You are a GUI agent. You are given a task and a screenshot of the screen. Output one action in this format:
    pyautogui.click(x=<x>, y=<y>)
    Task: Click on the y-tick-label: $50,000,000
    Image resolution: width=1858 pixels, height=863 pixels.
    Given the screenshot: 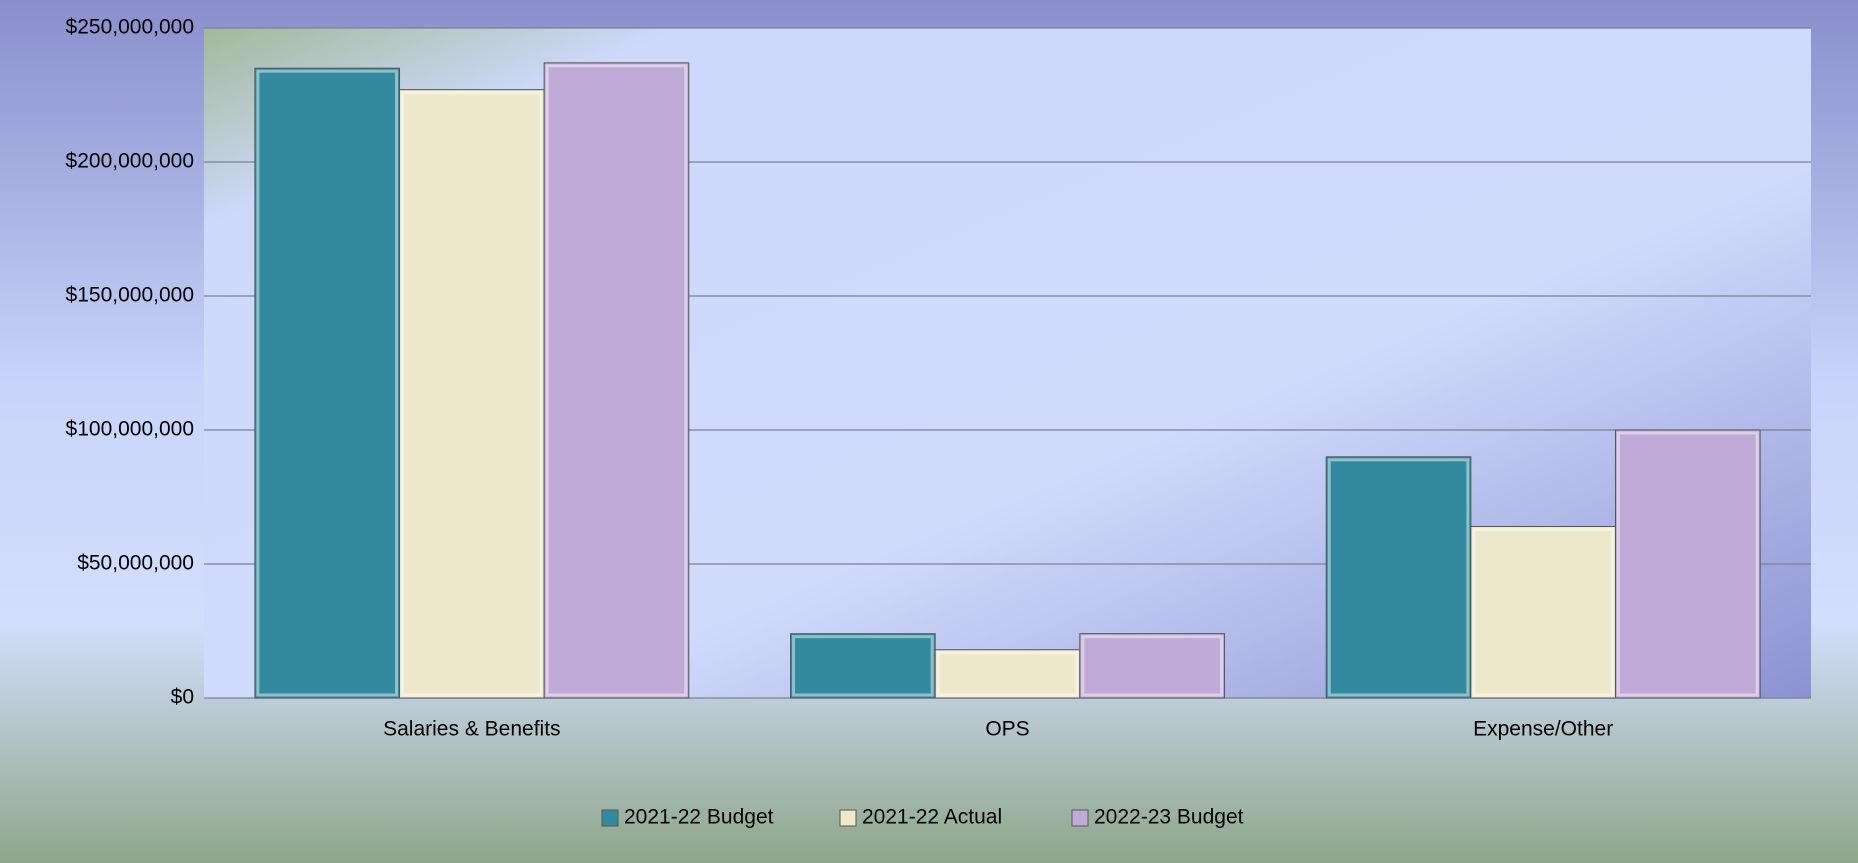 What is the action you would take?
    pyautogui.click(x=135, y=563)
    